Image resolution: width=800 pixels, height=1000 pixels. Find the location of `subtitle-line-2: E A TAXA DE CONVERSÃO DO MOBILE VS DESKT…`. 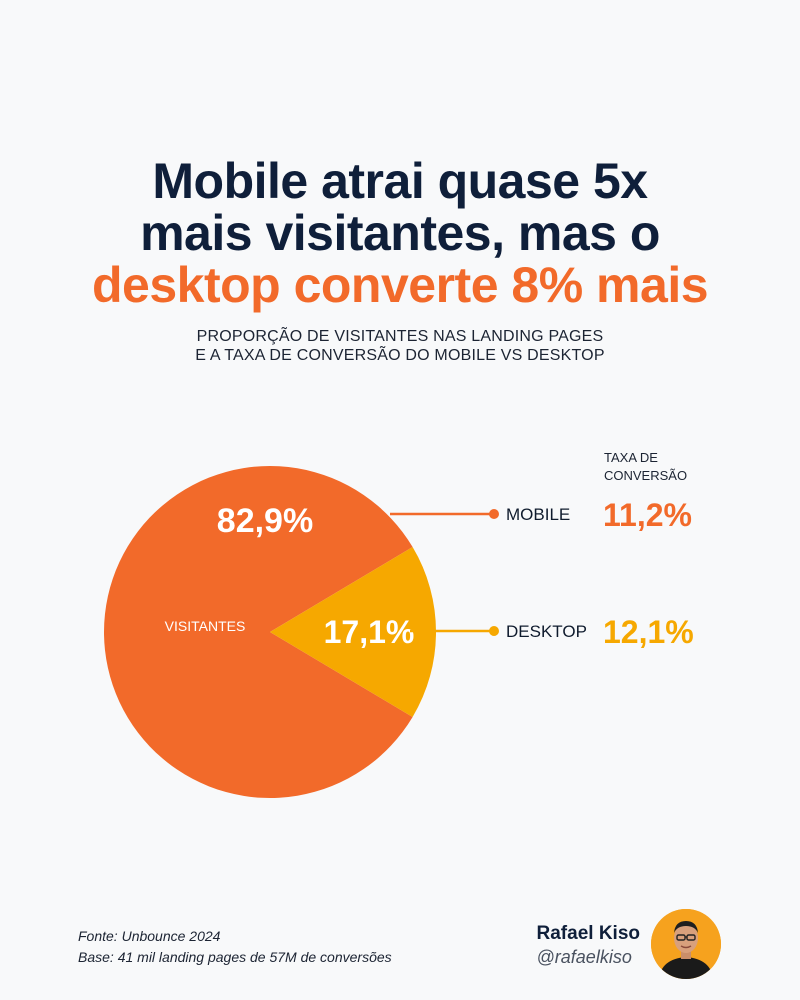

subtitle-line-2: E A TAXA DE CONVERSÃO DO MOBILE VS DESKT… is located at coordinates (400, 355).